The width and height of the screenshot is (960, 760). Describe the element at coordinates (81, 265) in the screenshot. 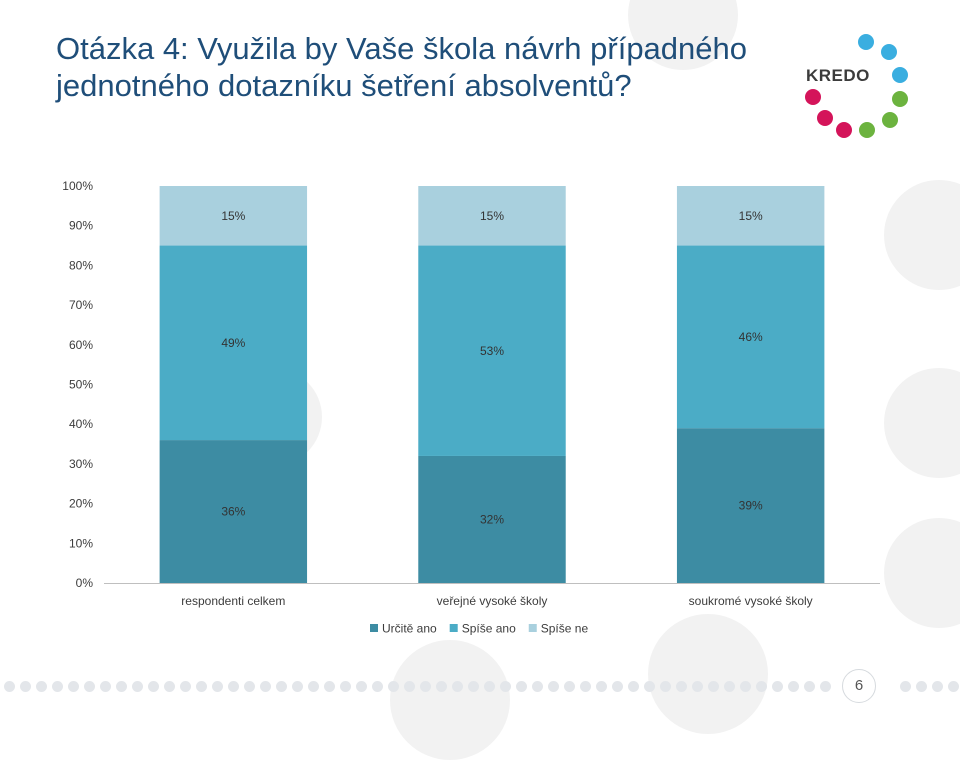

I see `y-tick-label: 80%` at that location.